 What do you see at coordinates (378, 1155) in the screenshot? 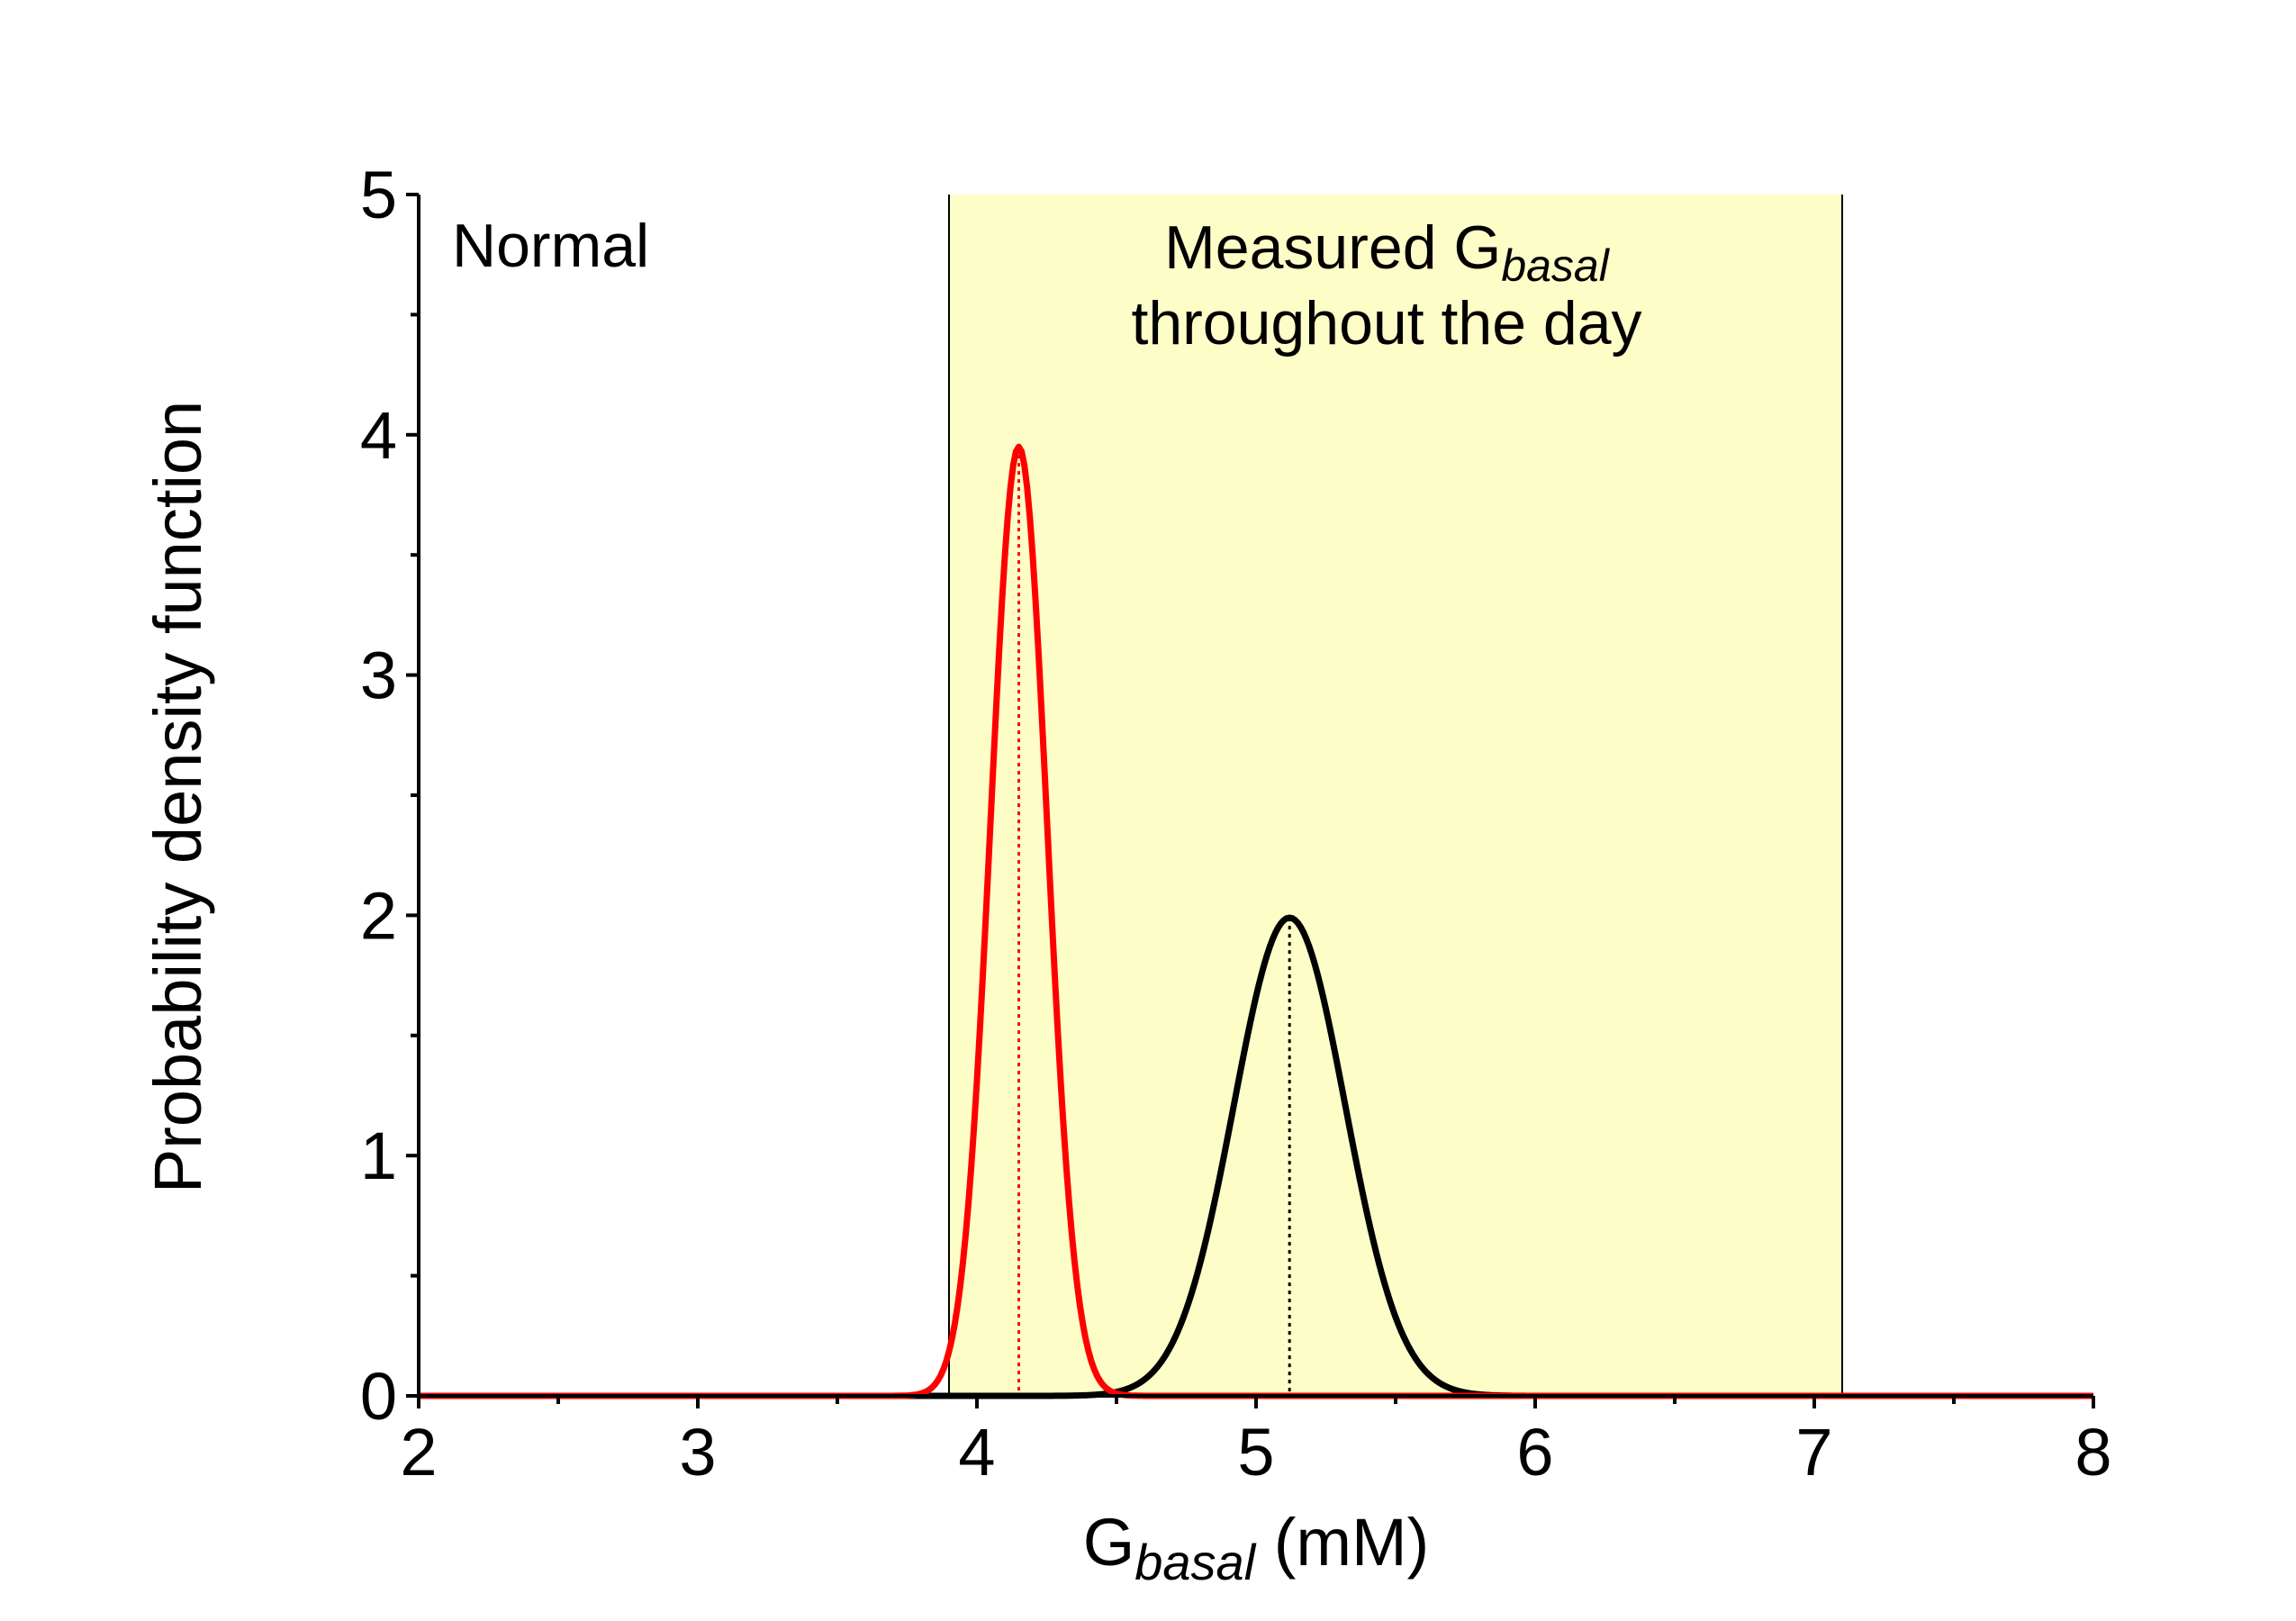
I see `y-tick-label: 1` at bounding box center [378, 1155].